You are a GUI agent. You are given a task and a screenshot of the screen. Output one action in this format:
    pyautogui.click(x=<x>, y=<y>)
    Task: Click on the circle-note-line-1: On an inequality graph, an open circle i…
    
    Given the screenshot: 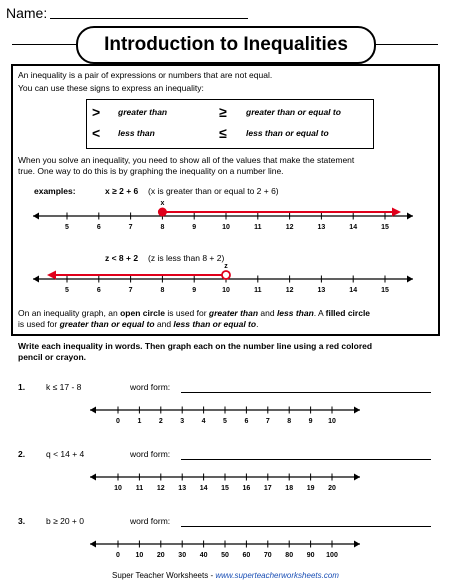 What is the action you would take?
    pyautogui.click(x=194, y=313)
    